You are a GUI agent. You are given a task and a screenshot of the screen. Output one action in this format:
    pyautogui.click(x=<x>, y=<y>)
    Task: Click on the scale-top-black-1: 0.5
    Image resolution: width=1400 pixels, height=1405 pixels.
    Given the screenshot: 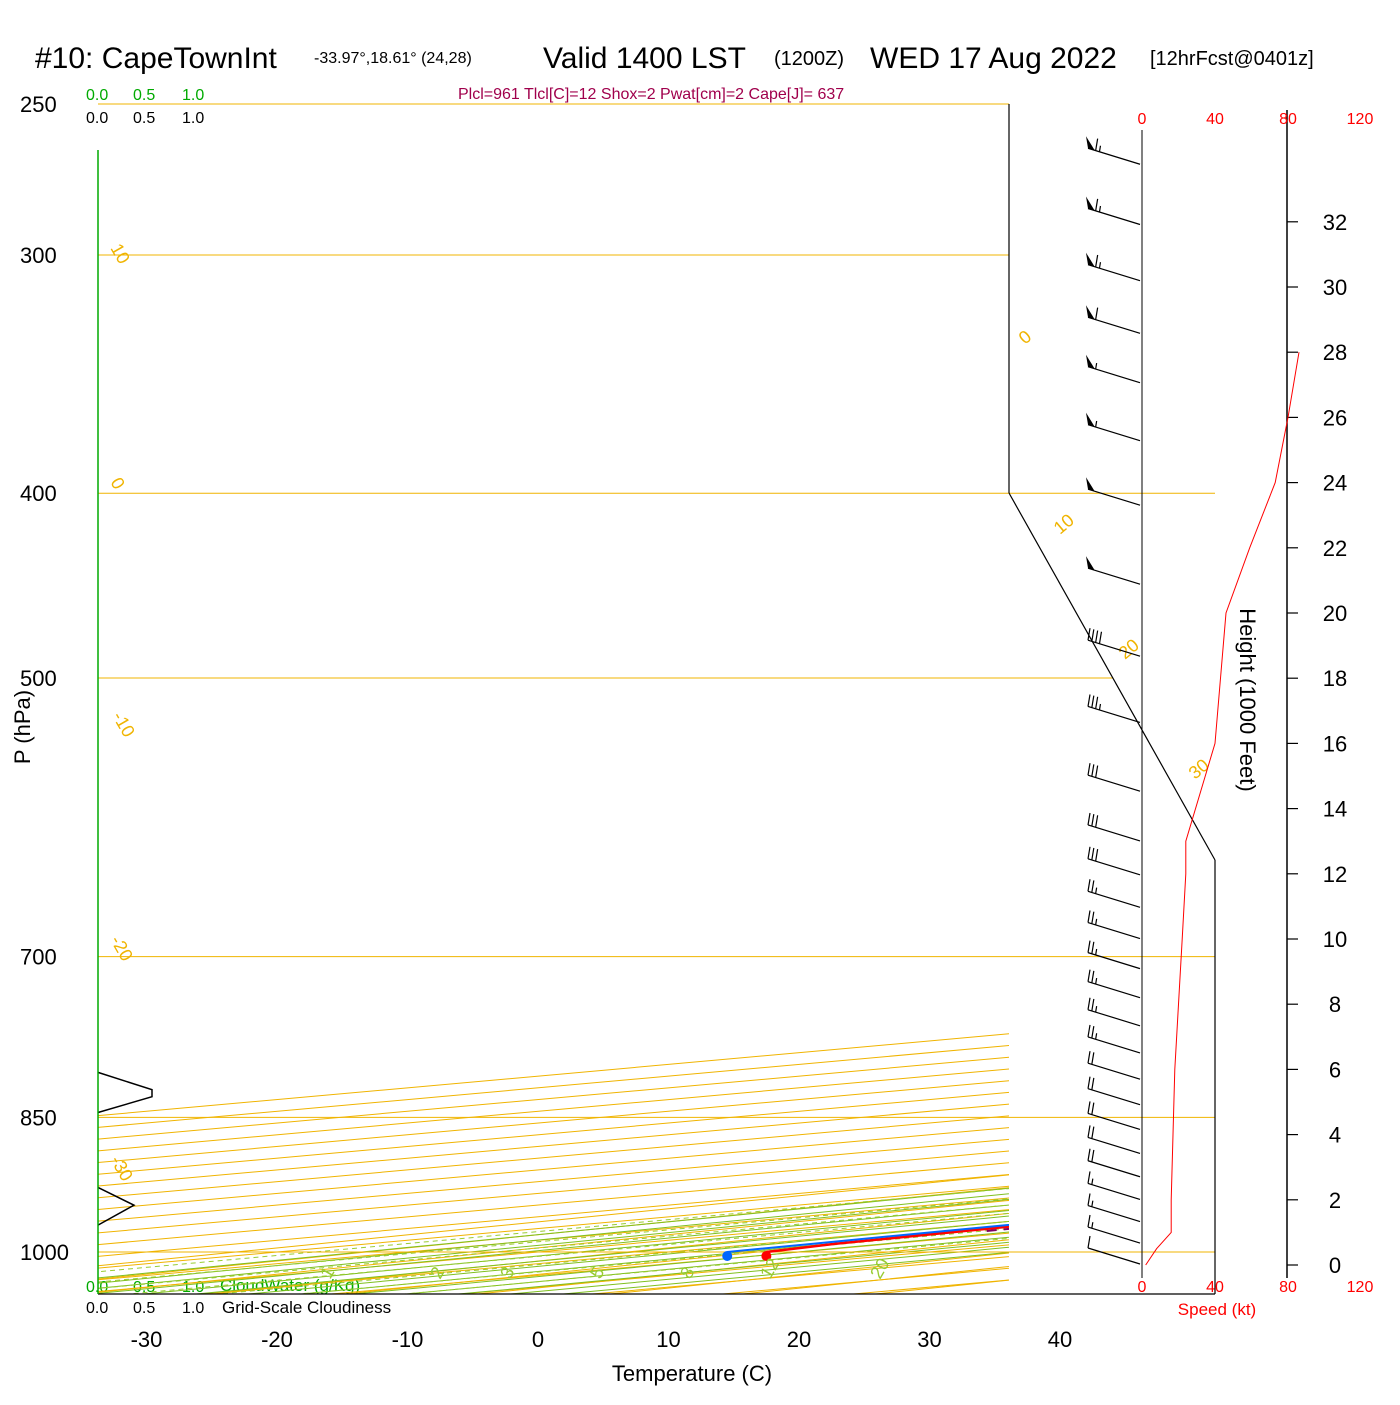 What is the action you would take?
    pyautogui.click(x=144, y=118)
    